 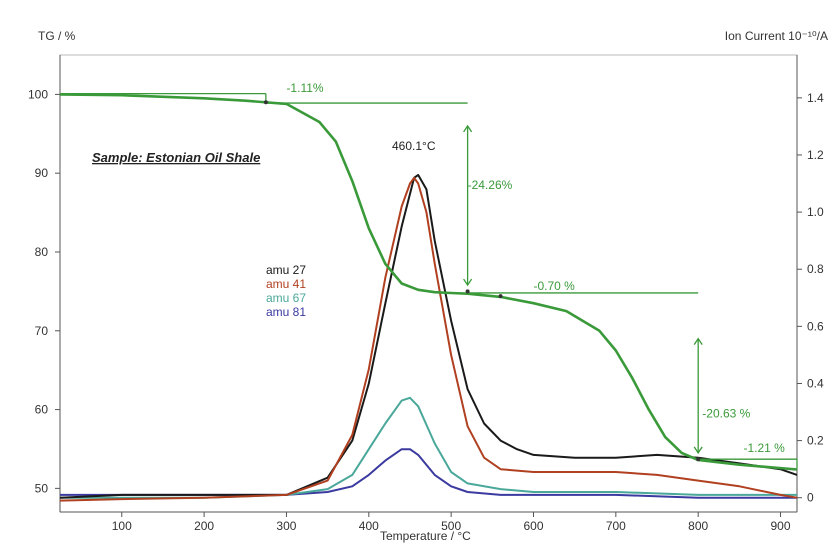 I want to click on legend: amu 27 amu 41 amu 67 amu 81, so click(x=286, y=291).